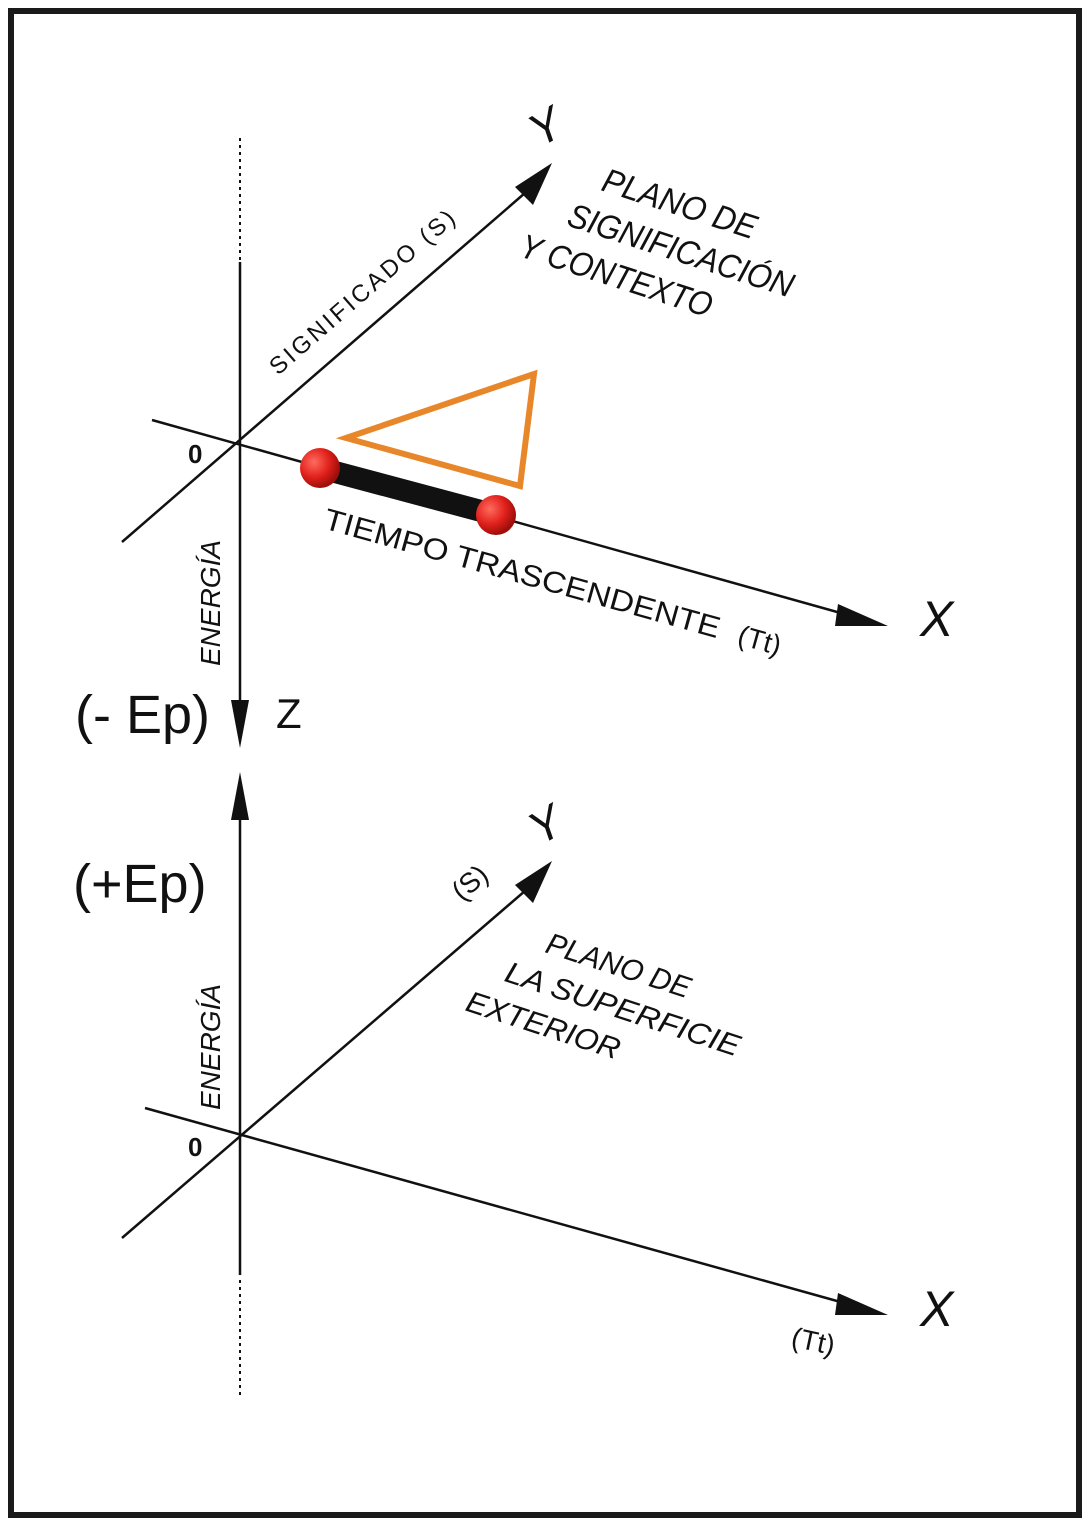 This screenshot has width=1083, height=1519. What do you see at coordinates (363, 292) in the screenshot?
I see `upper-y-axis-caption: SIGNIFICADO (S)` at bounding box center [363, 292].